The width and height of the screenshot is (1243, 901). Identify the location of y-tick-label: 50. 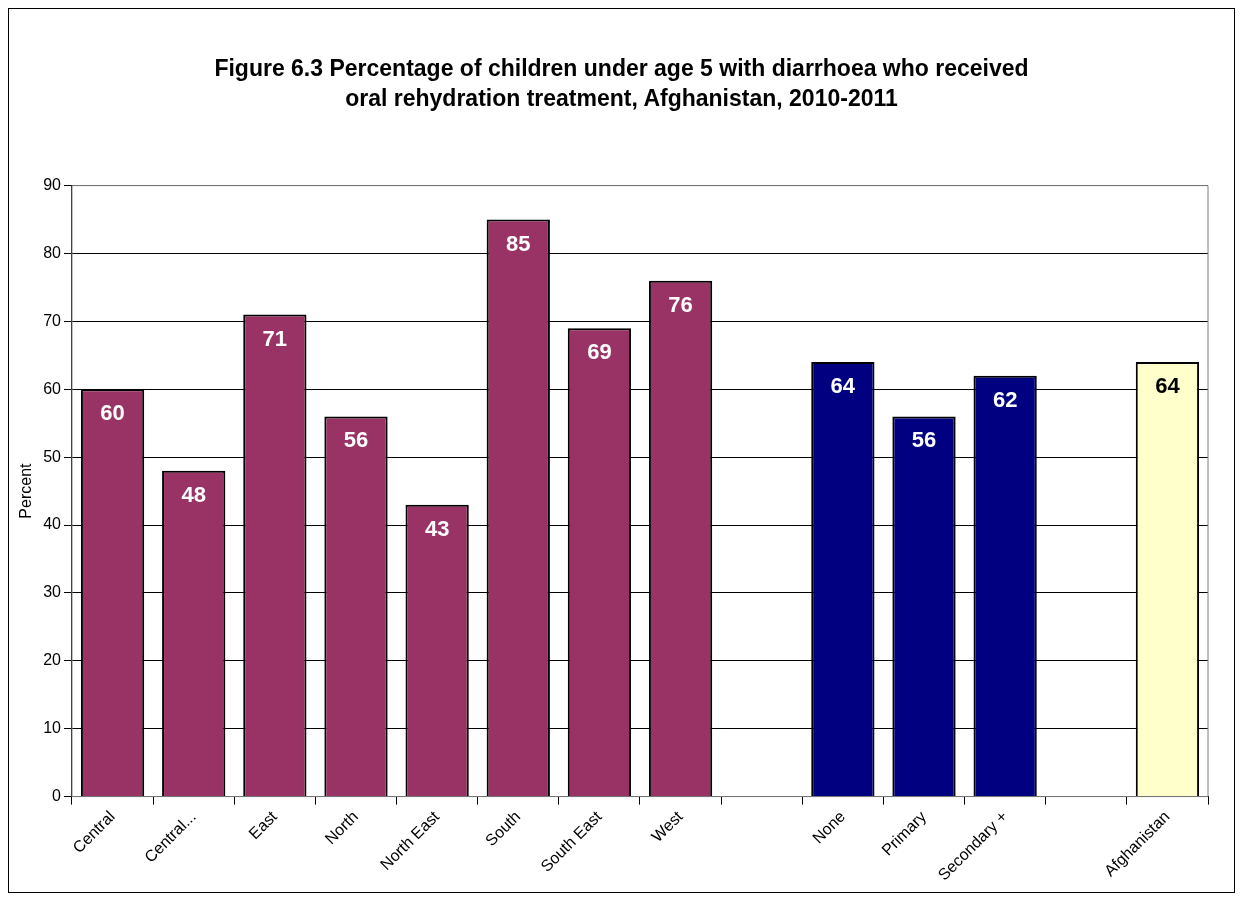
(52, 456).